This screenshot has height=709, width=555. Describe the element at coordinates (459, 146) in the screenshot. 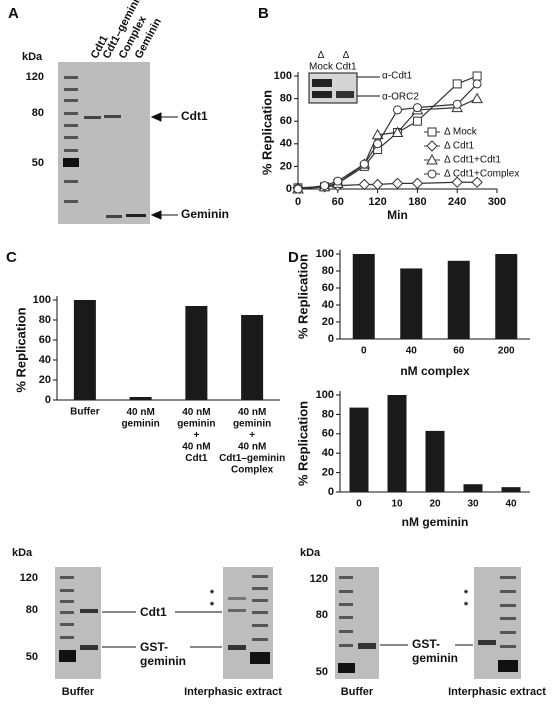

I see `legend-label: Δ Cdt1` at that location.